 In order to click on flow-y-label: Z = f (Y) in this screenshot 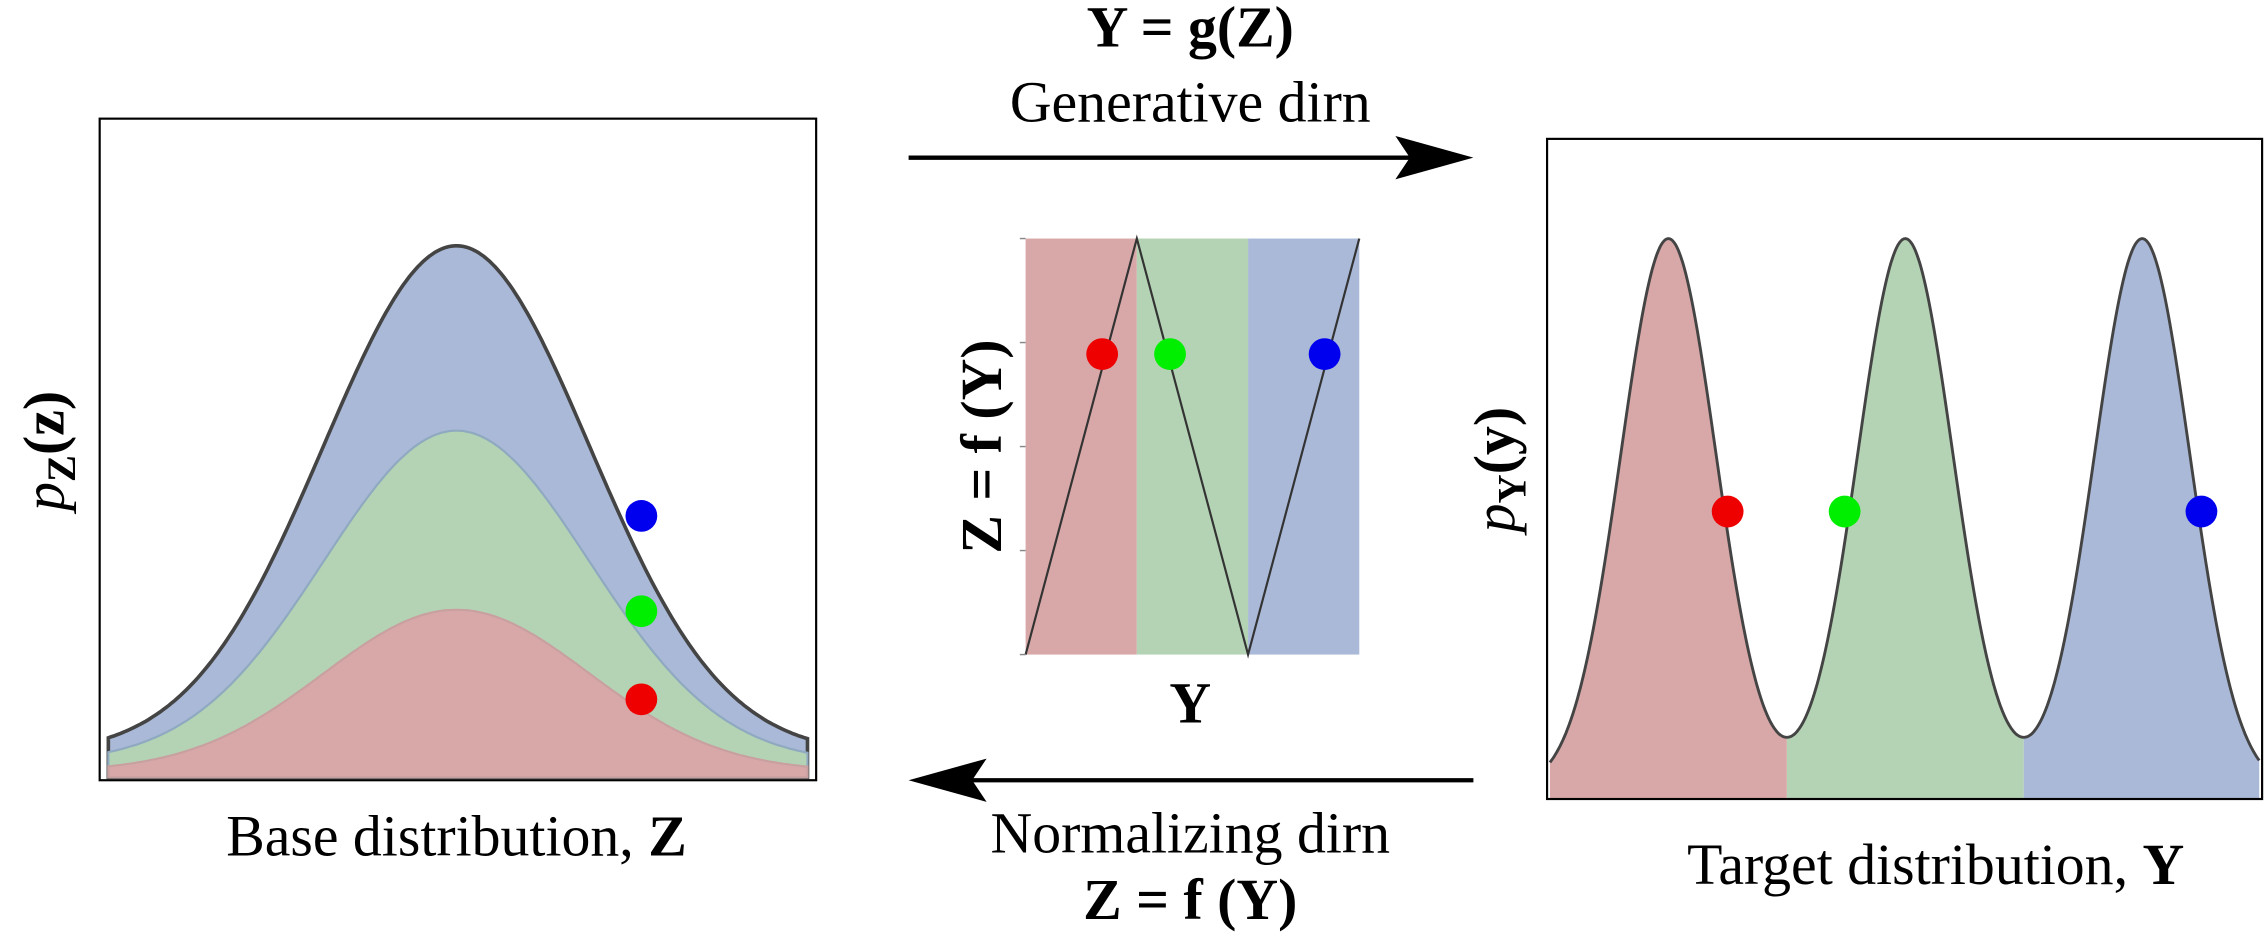, I will do `click(982, 446)`.